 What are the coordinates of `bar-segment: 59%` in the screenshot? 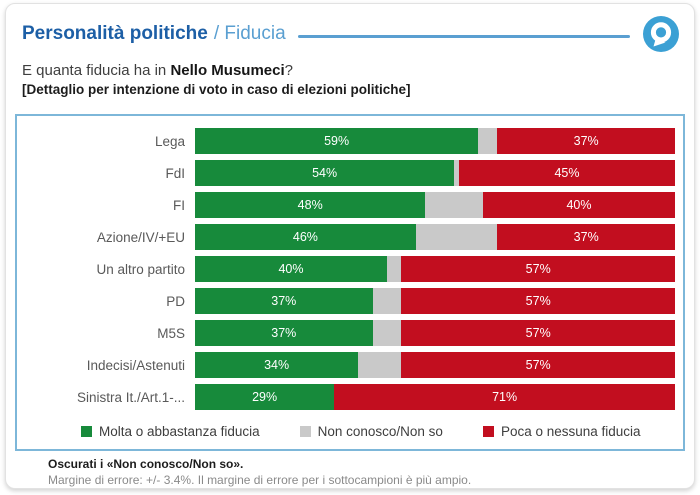 It's located at (337, 141).